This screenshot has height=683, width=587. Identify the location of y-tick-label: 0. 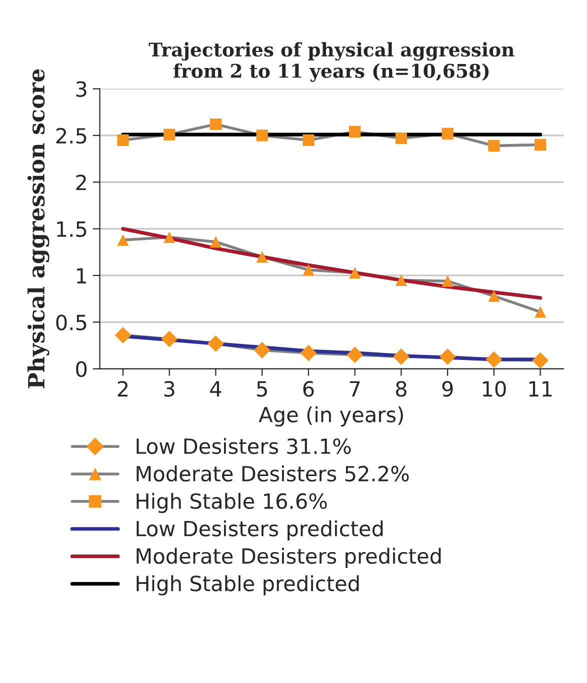
(81, 369).